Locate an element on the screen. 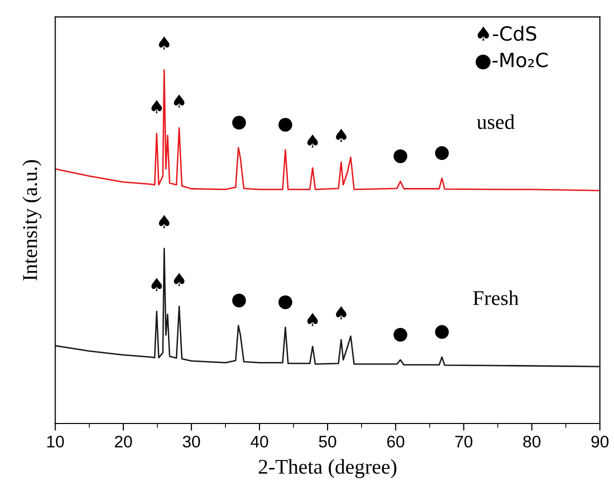 The width and height of the screenshot is (614, 484). x-tick-label: 30 is located at coordinates (191, 442).